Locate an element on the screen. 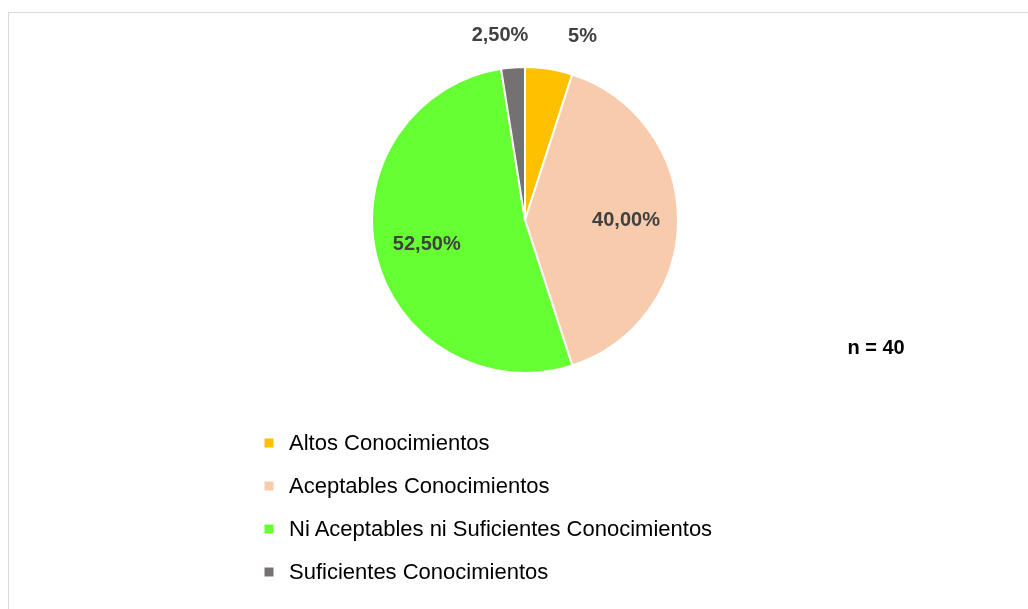 Image resolution: width=1028 pixels, height=609 pixels. legend-label: Suficientes Conocimientos is located at coordinates (419, 571).